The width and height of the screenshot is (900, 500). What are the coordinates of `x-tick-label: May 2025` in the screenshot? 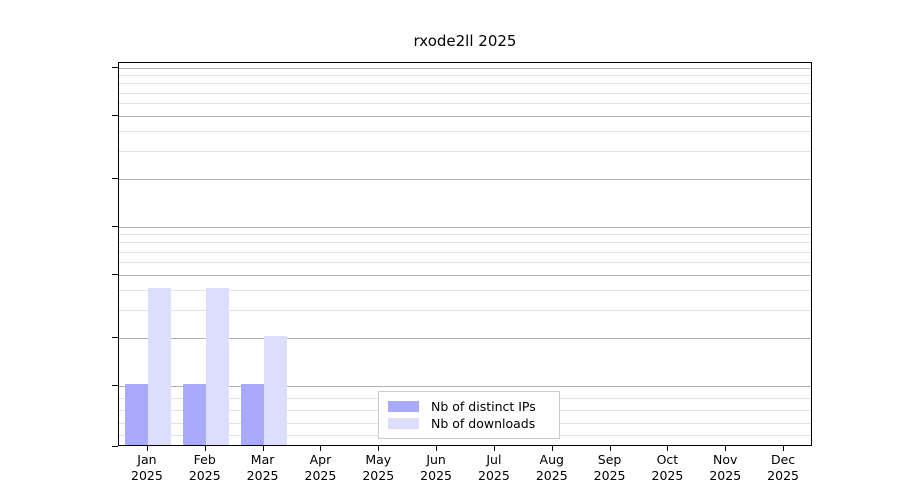 It's located at (378, 468).